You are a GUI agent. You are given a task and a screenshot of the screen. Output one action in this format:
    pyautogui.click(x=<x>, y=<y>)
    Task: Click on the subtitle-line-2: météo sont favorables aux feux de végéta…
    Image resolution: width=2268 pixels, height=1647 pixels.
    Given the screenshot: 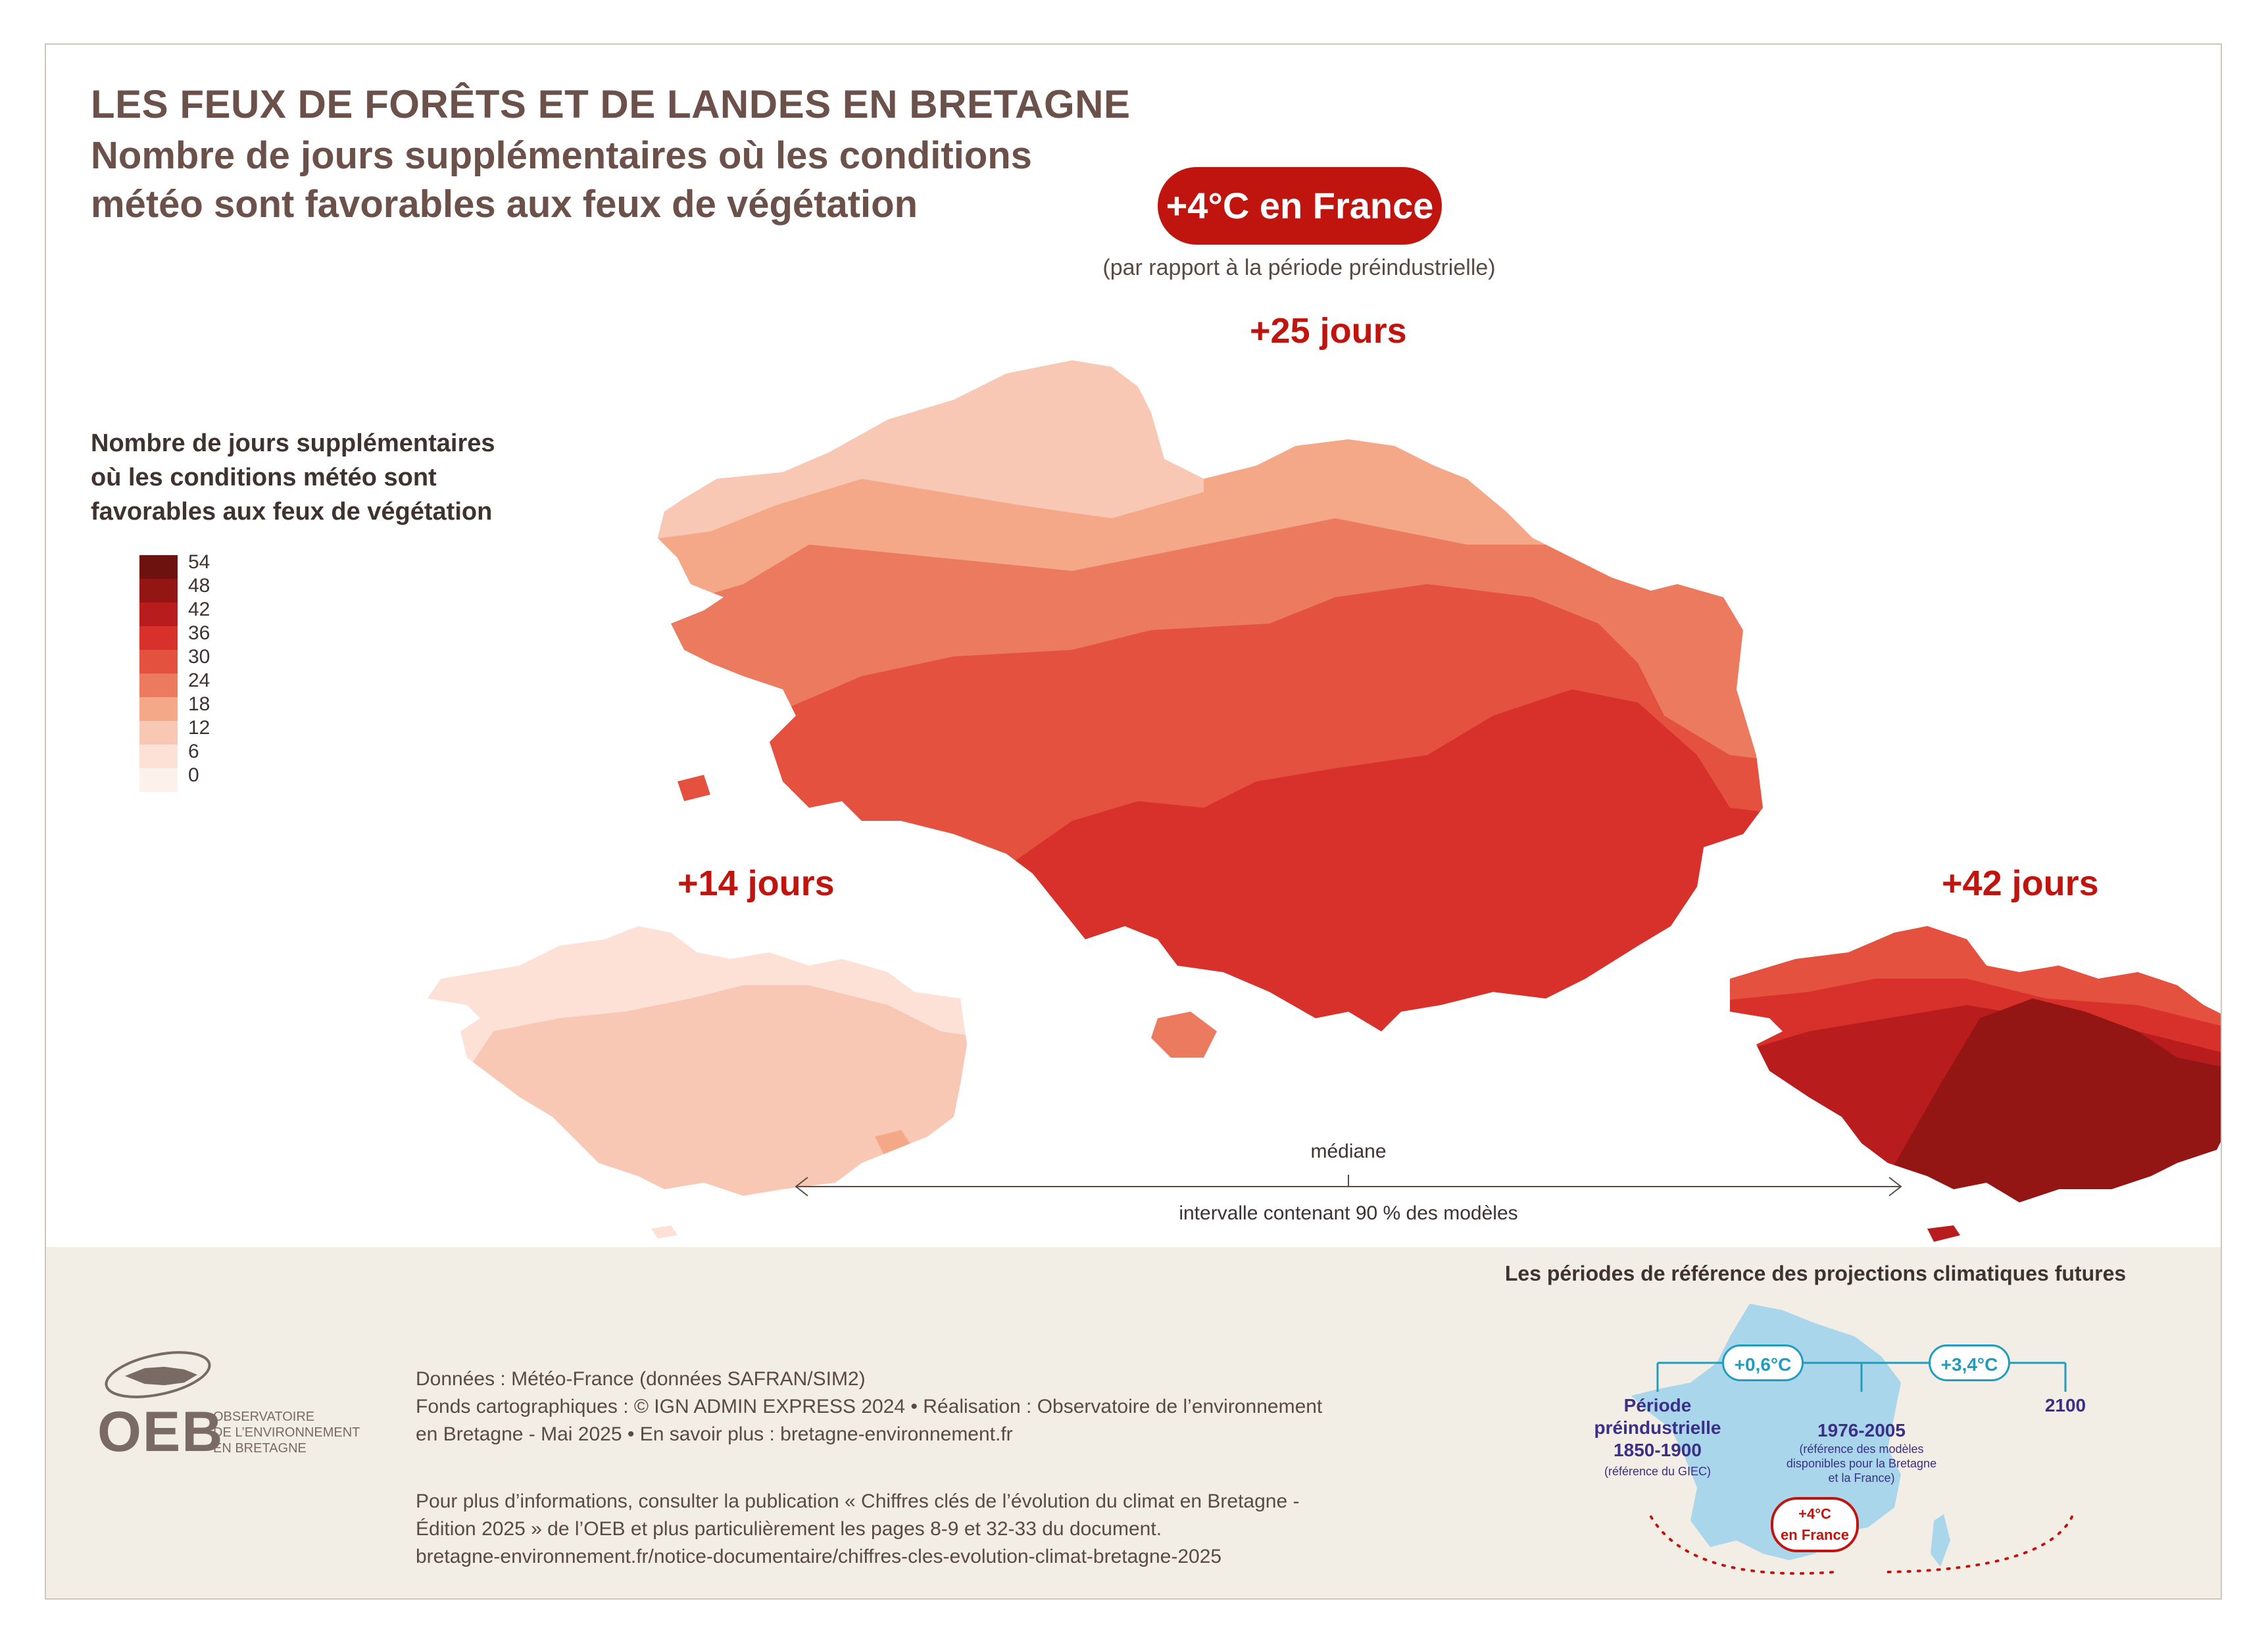 What is the action you would take?
    pyautogui.click(x=505, y=204)
    